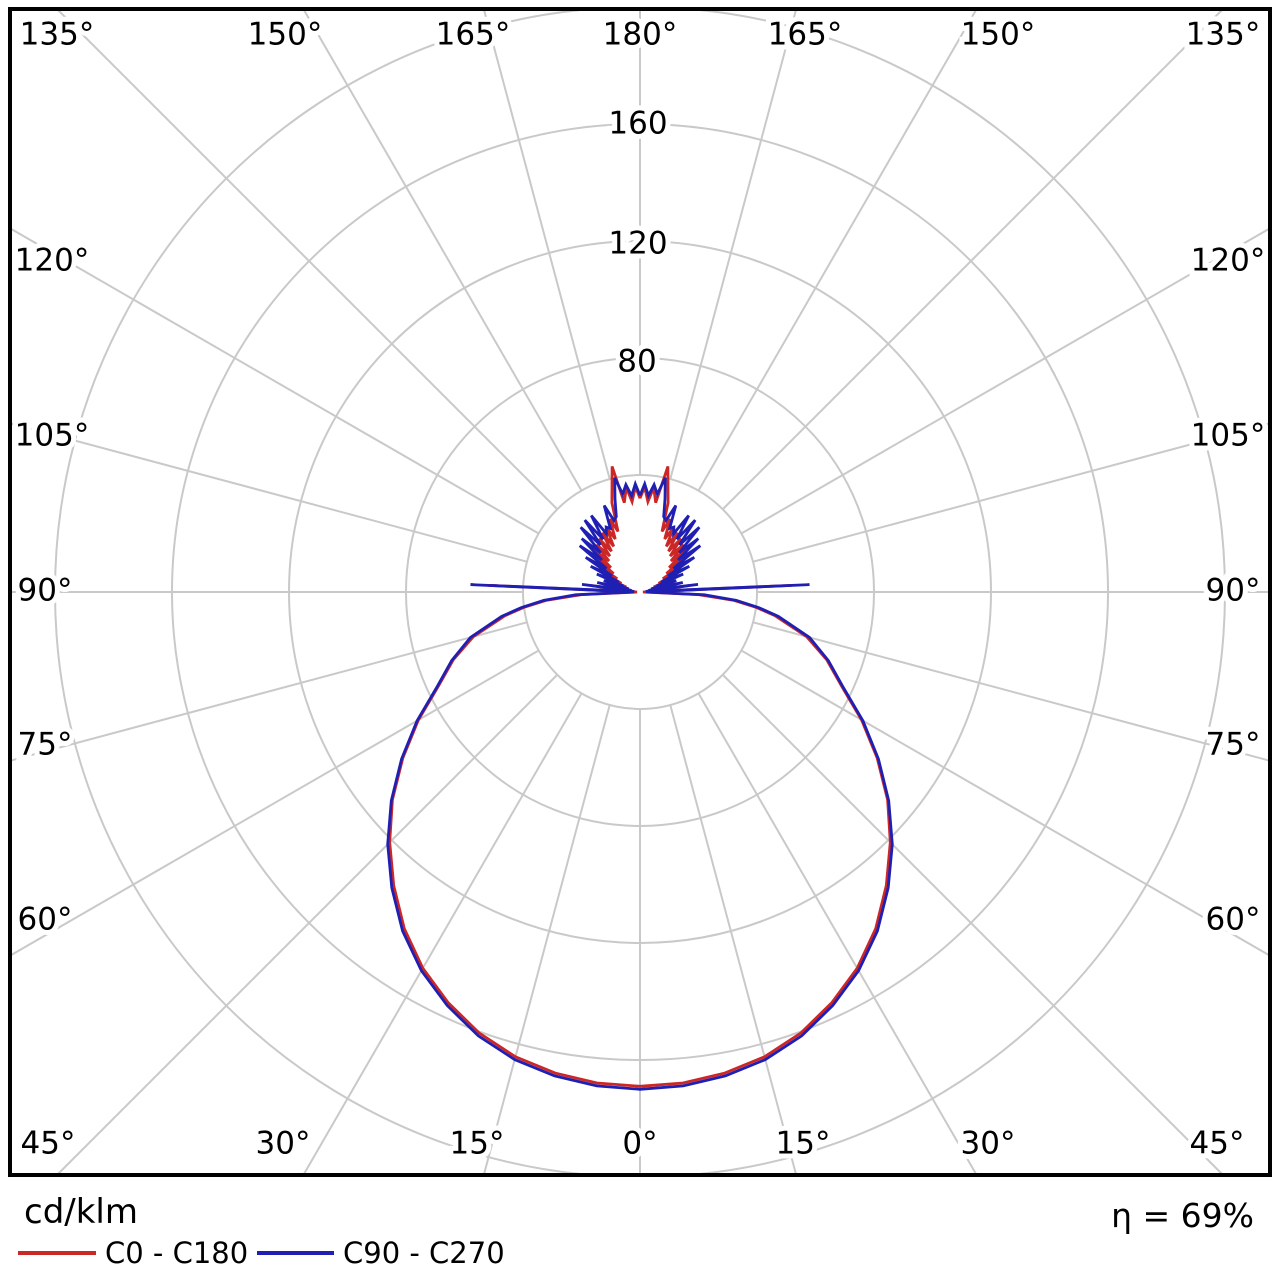 This screenshot has height=1280, width=1280. Describe the element at coordinates (81, 1212) in the screenshot. I see `unit-label: cd/klm` at that location.